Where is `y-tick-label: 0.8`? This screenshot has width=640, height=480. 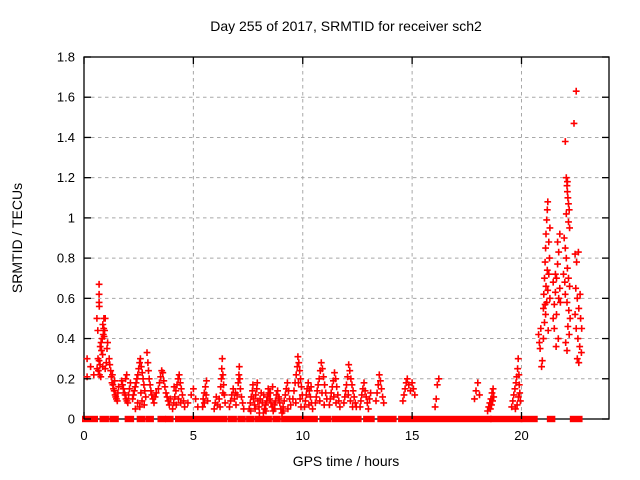
y-tick-label: 0.8 is located at coordinates (66, 258).